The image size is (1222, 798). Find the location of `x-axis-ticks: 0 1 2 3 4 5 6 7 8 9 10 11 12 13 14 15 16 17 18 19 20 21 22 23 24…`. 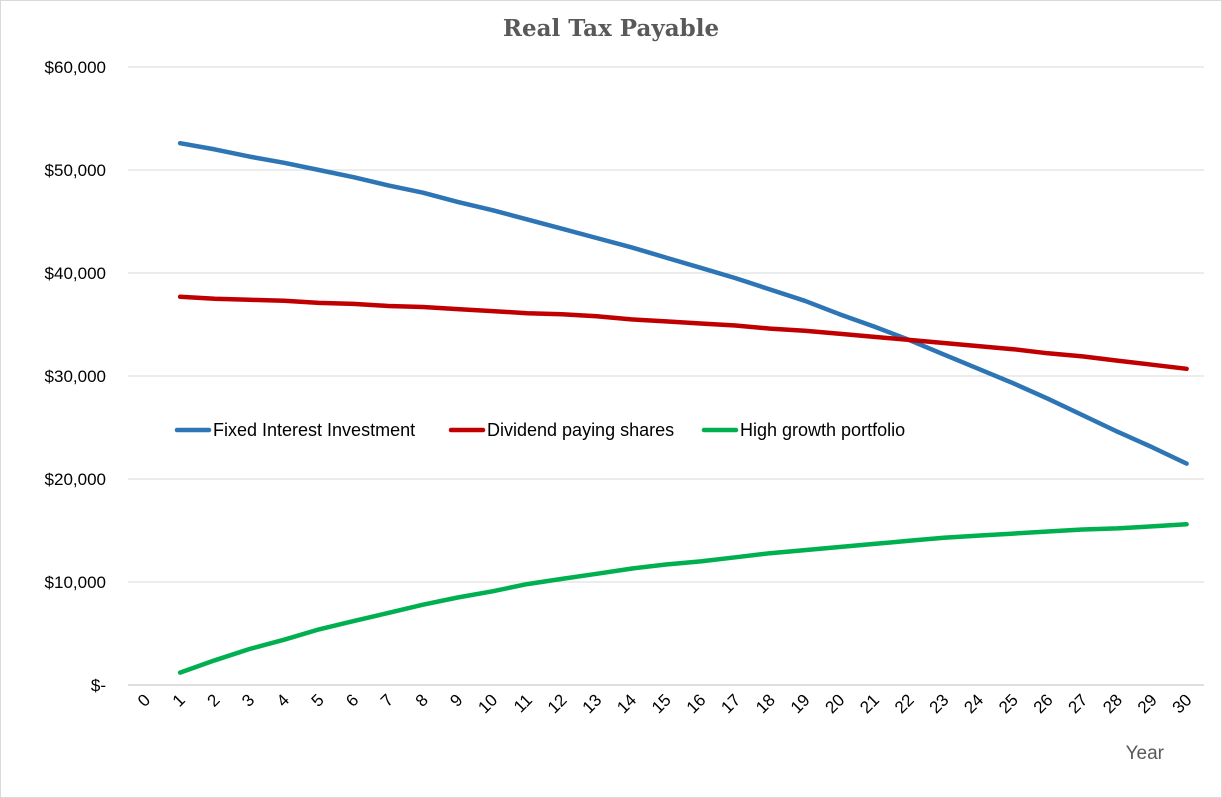

x-axis-ticks: 0 1 2 3 4 5 6 7 8 9 10 11 12 13 14 15 16 17 18 19 20 21 22 23 24… is located at coordinates (664, 703).